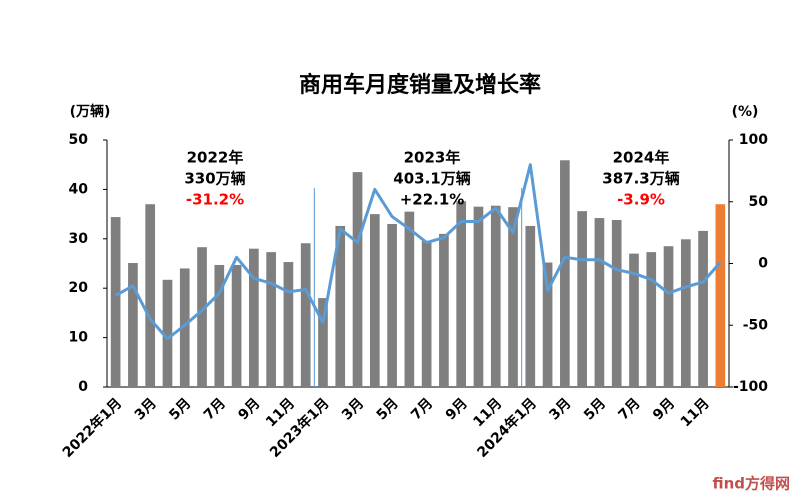 This screenshot has width=800, height=500. I want to click on annotation: -31.2%, so click(215, 200).